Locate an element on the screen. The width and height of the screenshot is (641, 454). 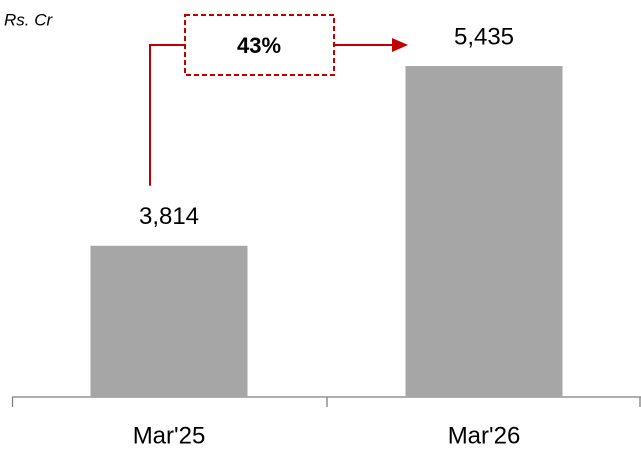
bar is located at coordinates (169, 321).